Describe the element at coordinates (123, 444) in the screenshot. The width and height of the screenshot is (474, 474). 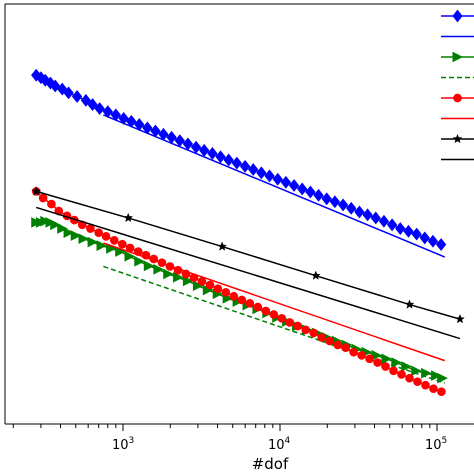
I see `x-tick-label: 10³` at that location.